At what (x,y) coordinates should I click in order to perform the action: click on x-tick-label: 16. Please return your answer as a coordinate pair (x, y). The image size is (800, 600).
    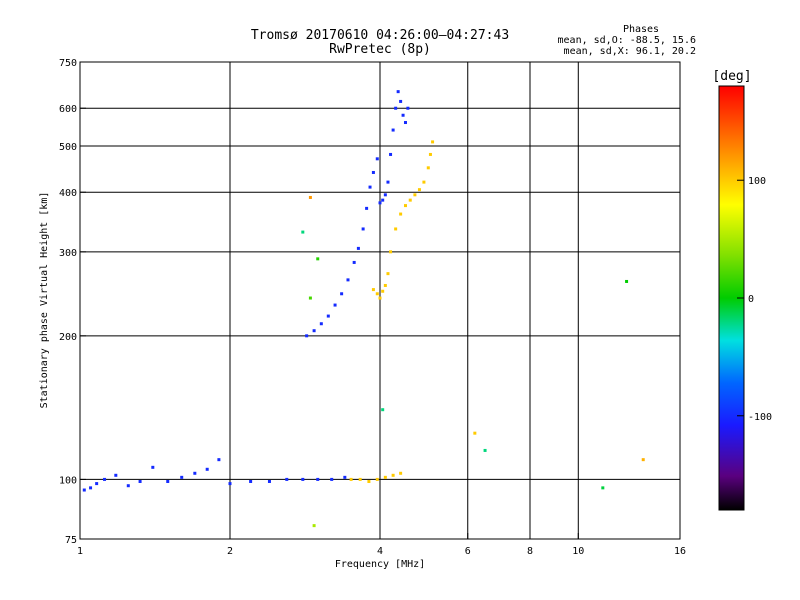
    Looking at the image, I should click on (680, 551).